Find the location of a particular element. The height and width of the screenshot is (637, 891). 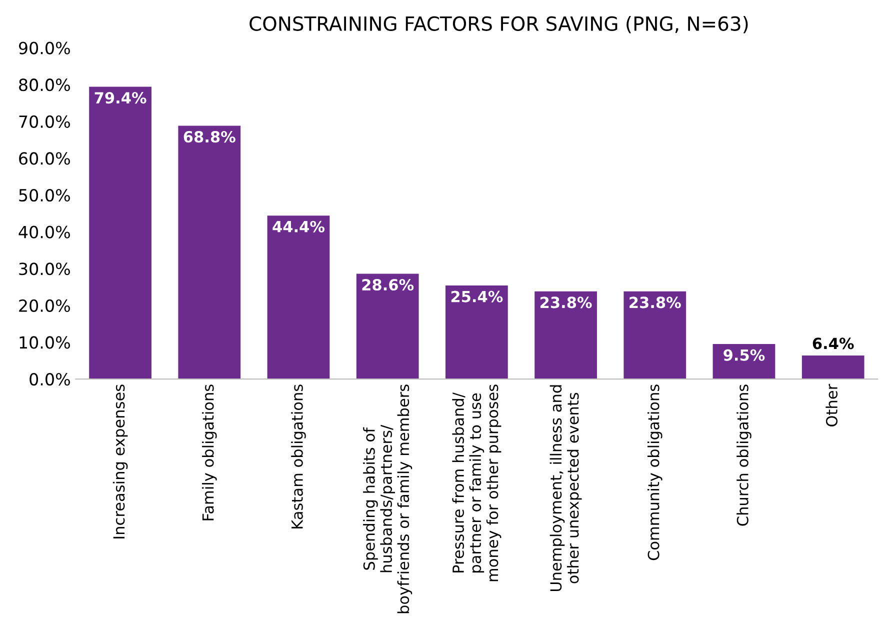

data-label: 25.4% is located at coordinates (477, 296).